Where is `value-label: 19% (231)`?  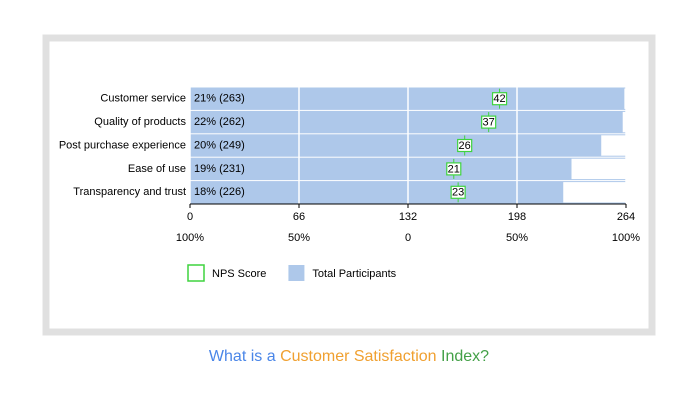
value-label: 19% (231) is located at coordinates (219, 169).